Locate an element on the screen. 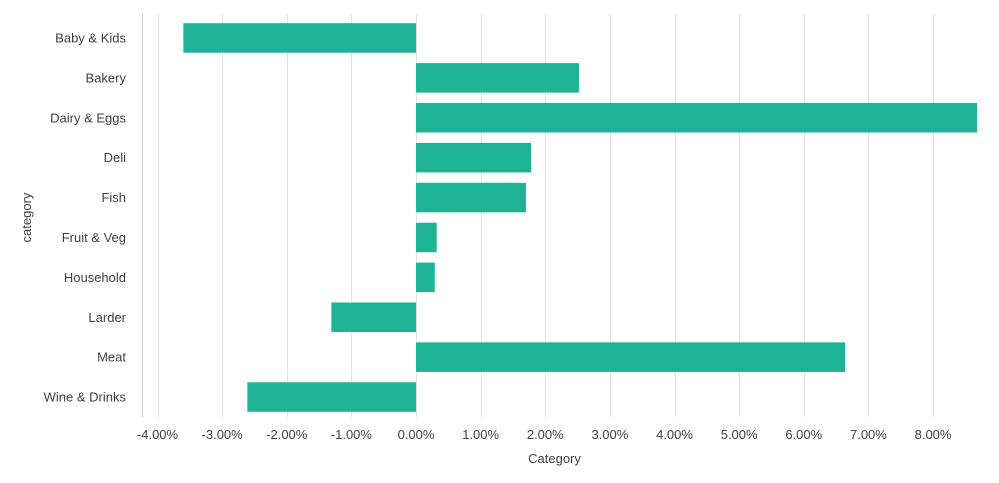  x-tick-label: -4.00% is located at coordinates (158, 434).